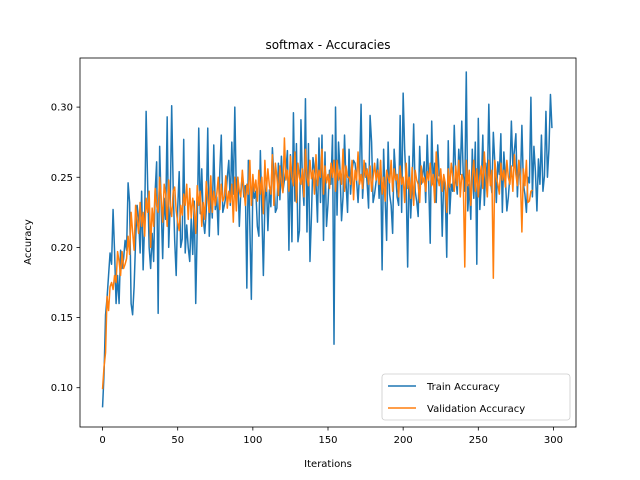 Image resolution: width=640 pixels, height=480 pixels. I want to click on y-axis: 0.10 0.15 0.20 0.25 0.30, so click(65, 248).